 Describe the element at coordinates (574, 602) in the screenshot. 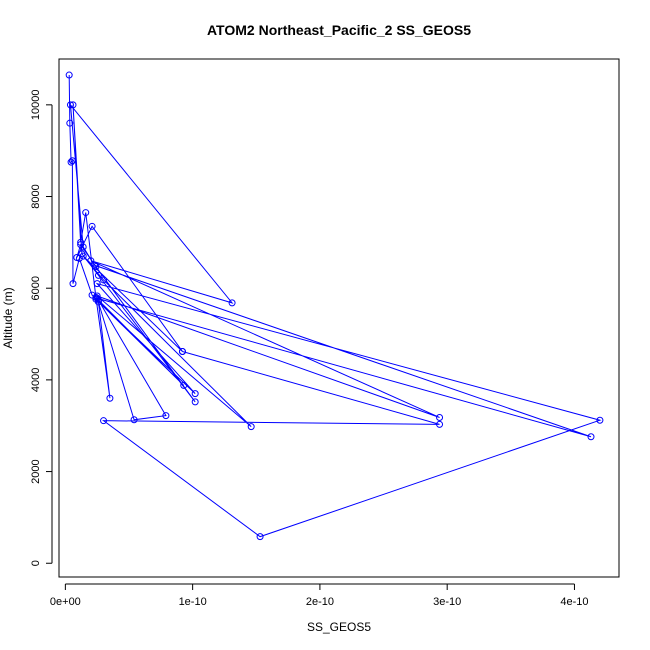

I see `x-tick-label: 4e-10` at that location.